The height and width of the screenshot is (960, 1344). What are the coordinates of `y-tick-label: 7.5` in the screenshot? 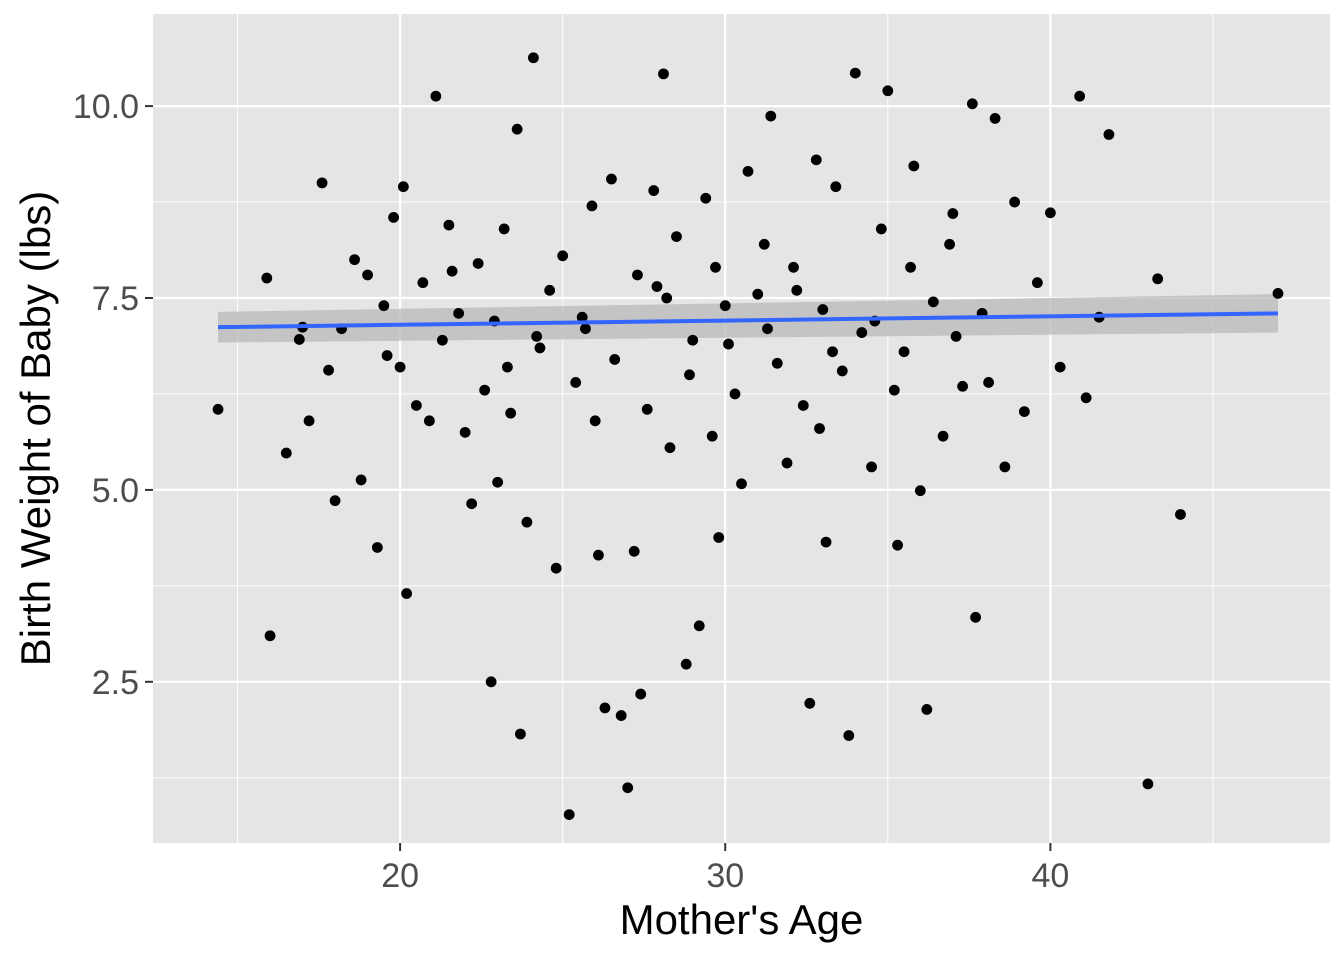 It's located at (115, 299).